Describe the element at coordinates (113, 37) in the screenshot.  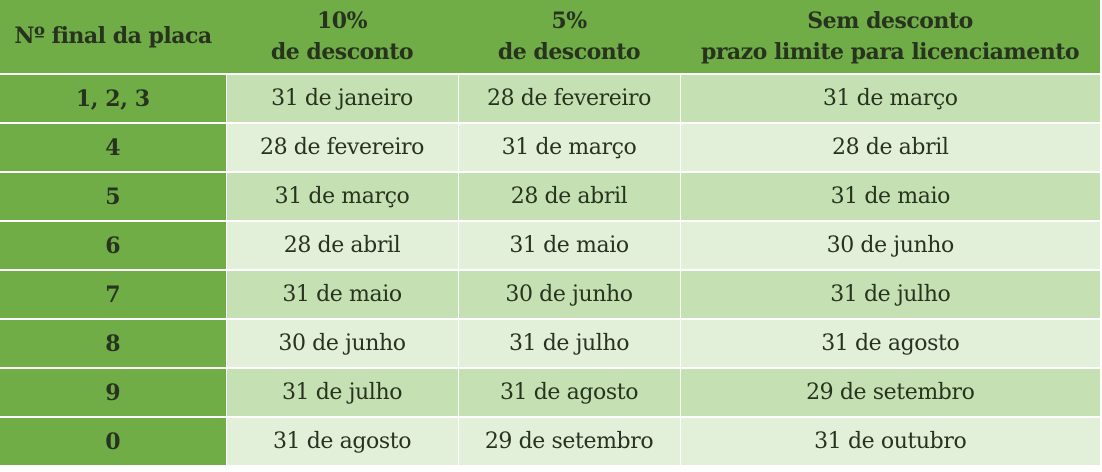
I see `header-plate-final-number: Nº final da placa` at that location.